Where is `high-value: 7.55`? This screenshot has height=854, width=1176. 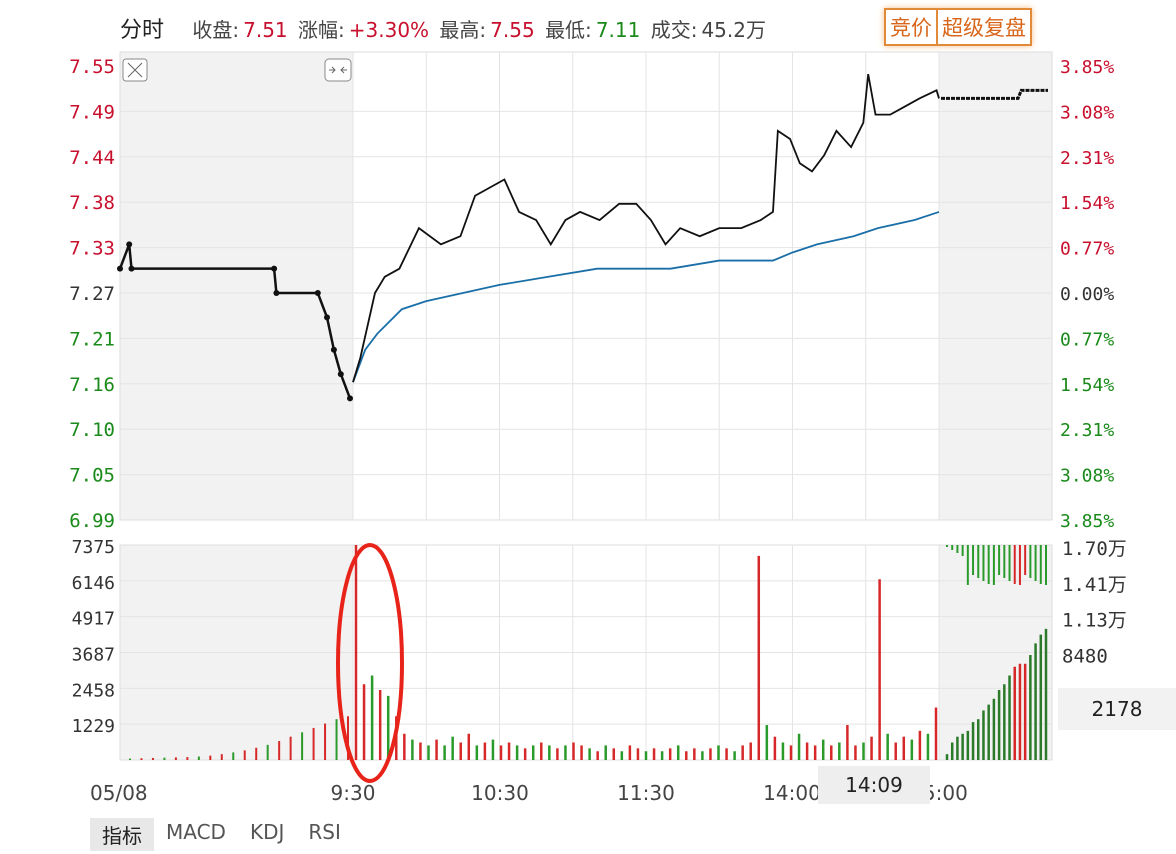
high-value: 7.55 is located at coordinates (512, 30).